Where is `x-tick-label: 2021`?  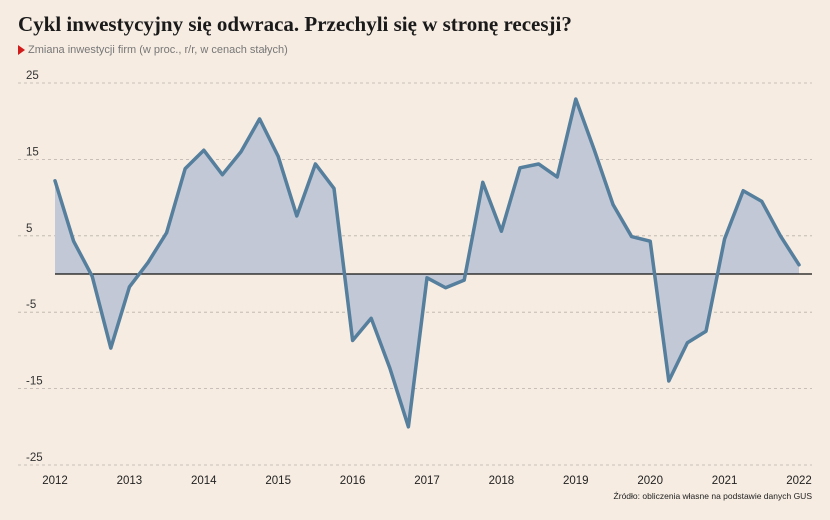
x-tick-label: 2021 is located at coordinates (725, 481).